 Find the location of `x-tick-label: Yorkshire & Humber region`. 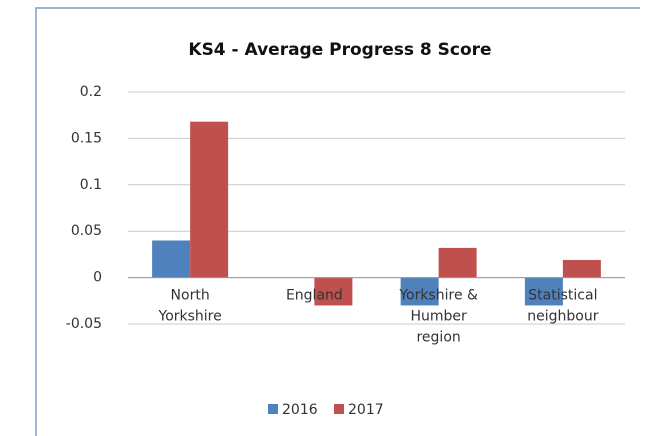

x-tick-label: Yorkshire & Humber region is located at coordinates (438, 317).